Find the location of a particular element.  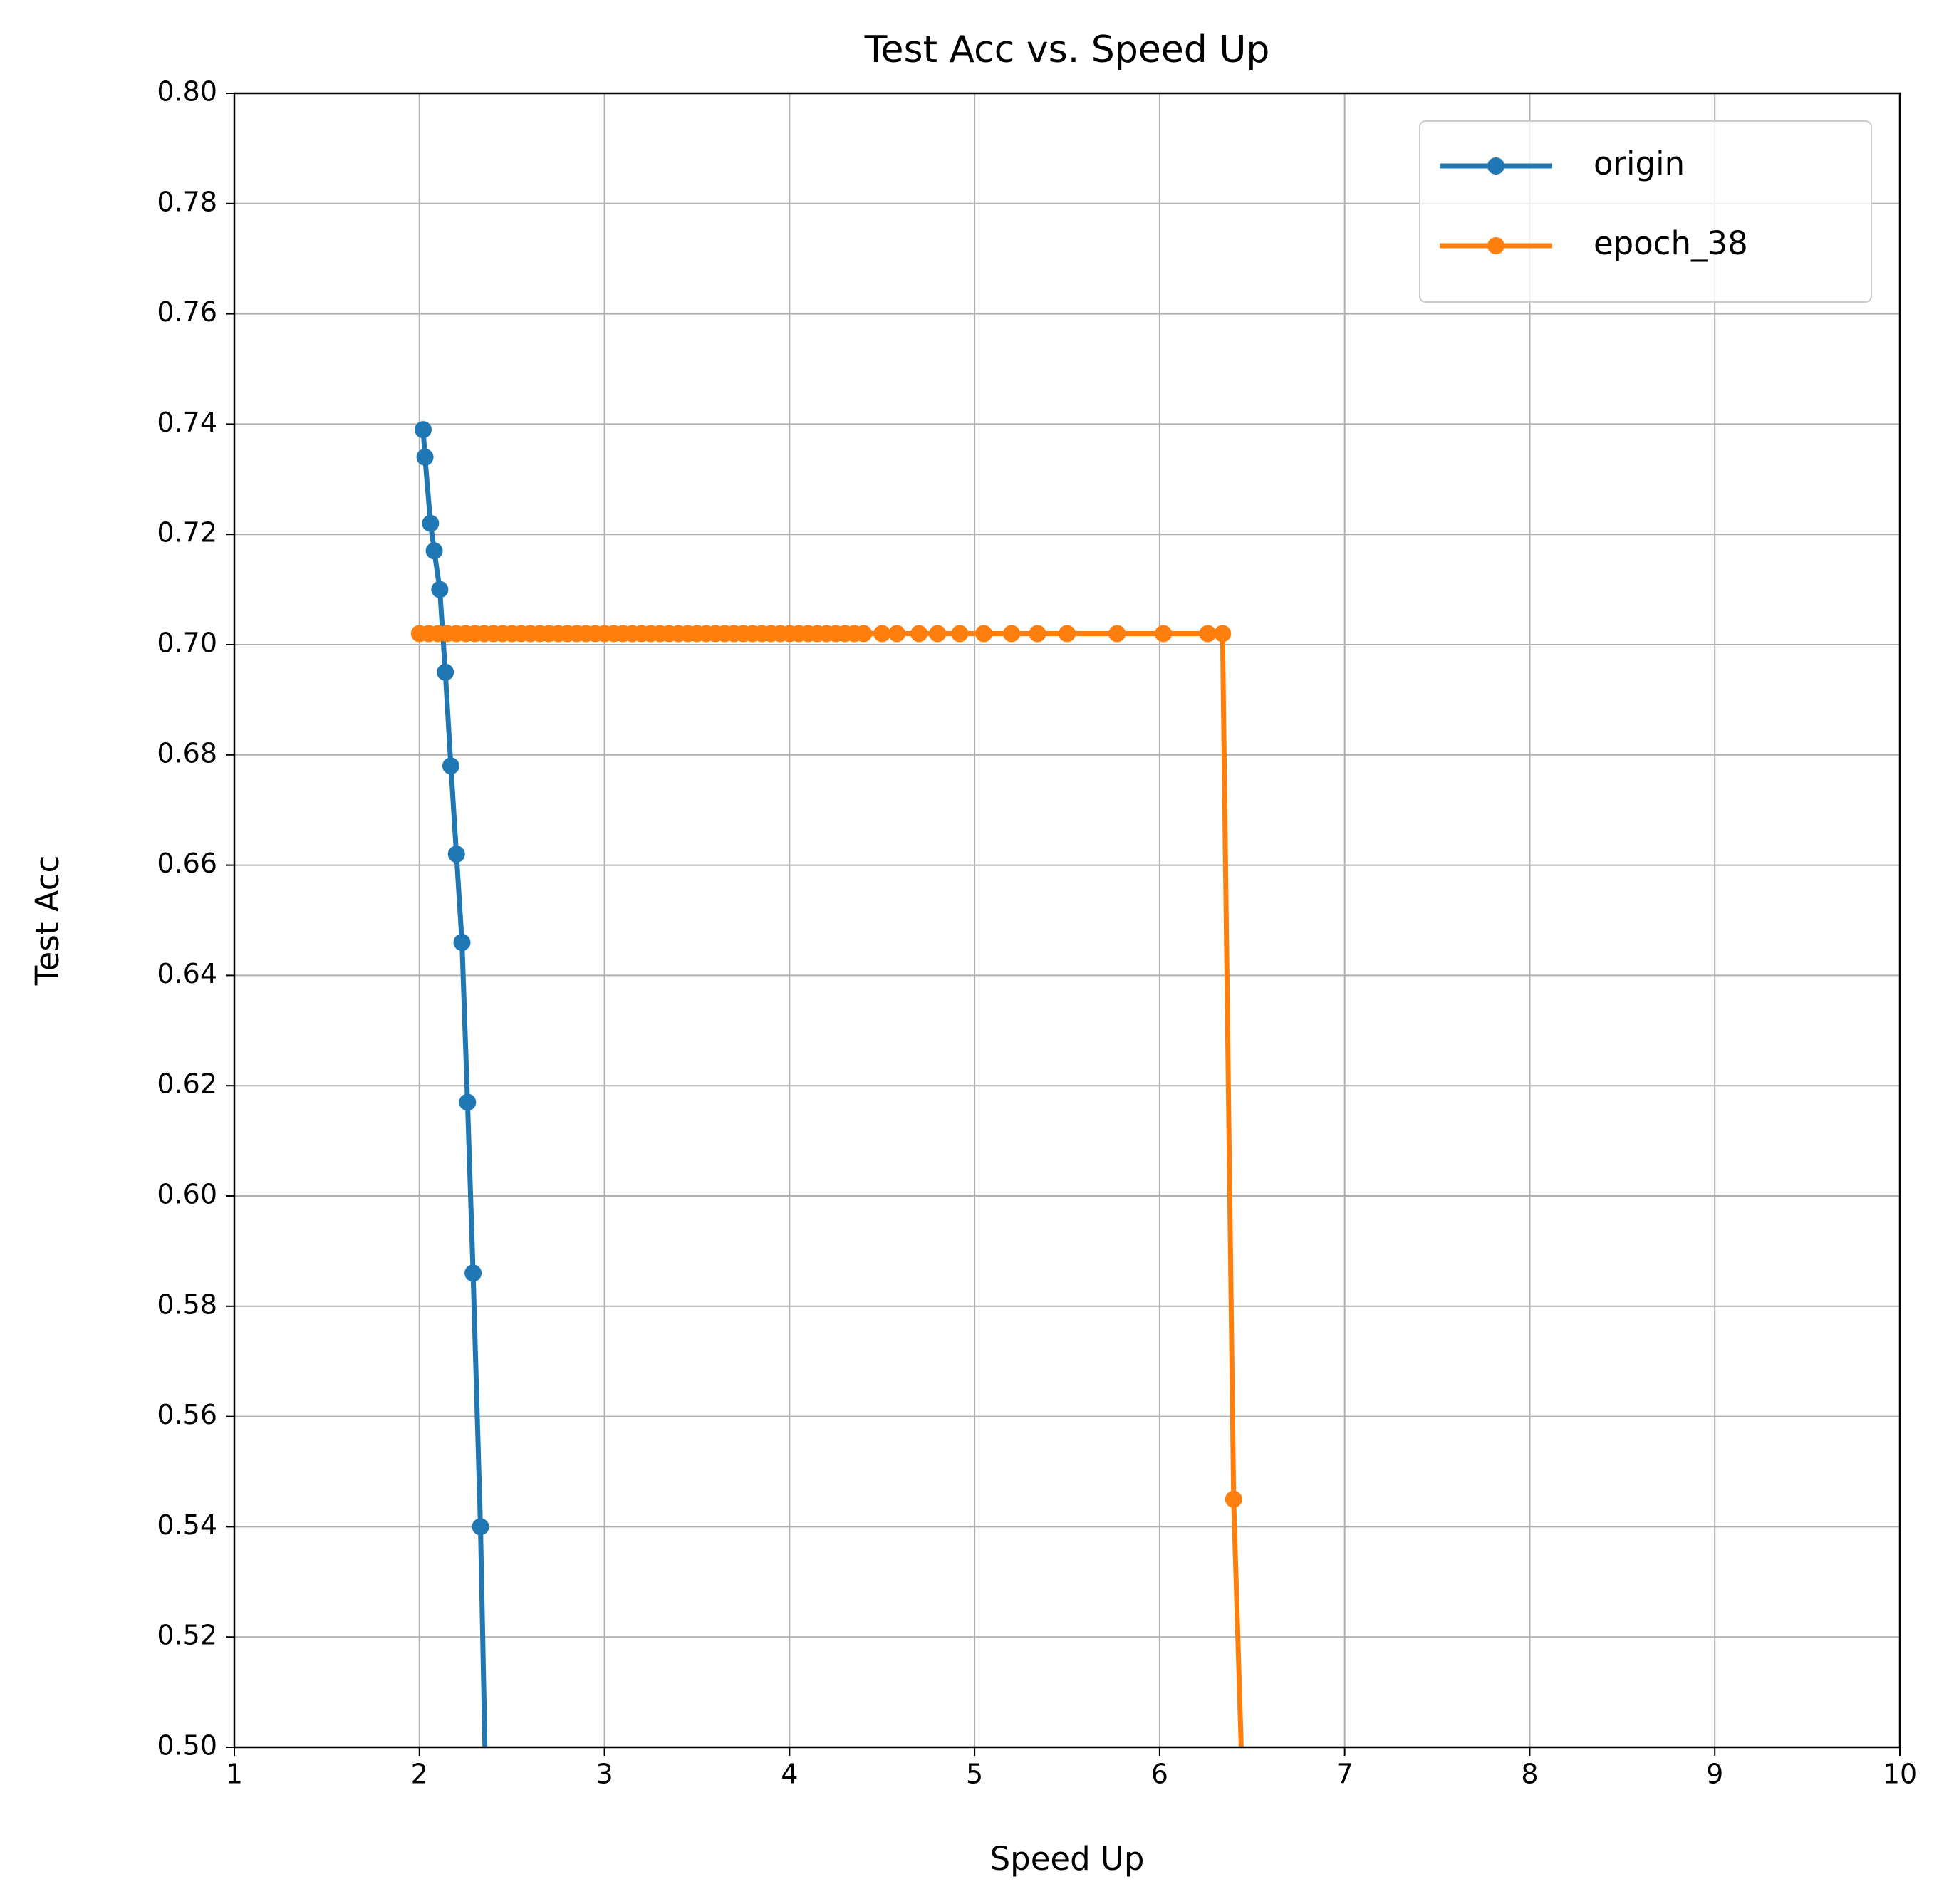

x-tick-label: 6 is located at coordinates (1159, 1774).